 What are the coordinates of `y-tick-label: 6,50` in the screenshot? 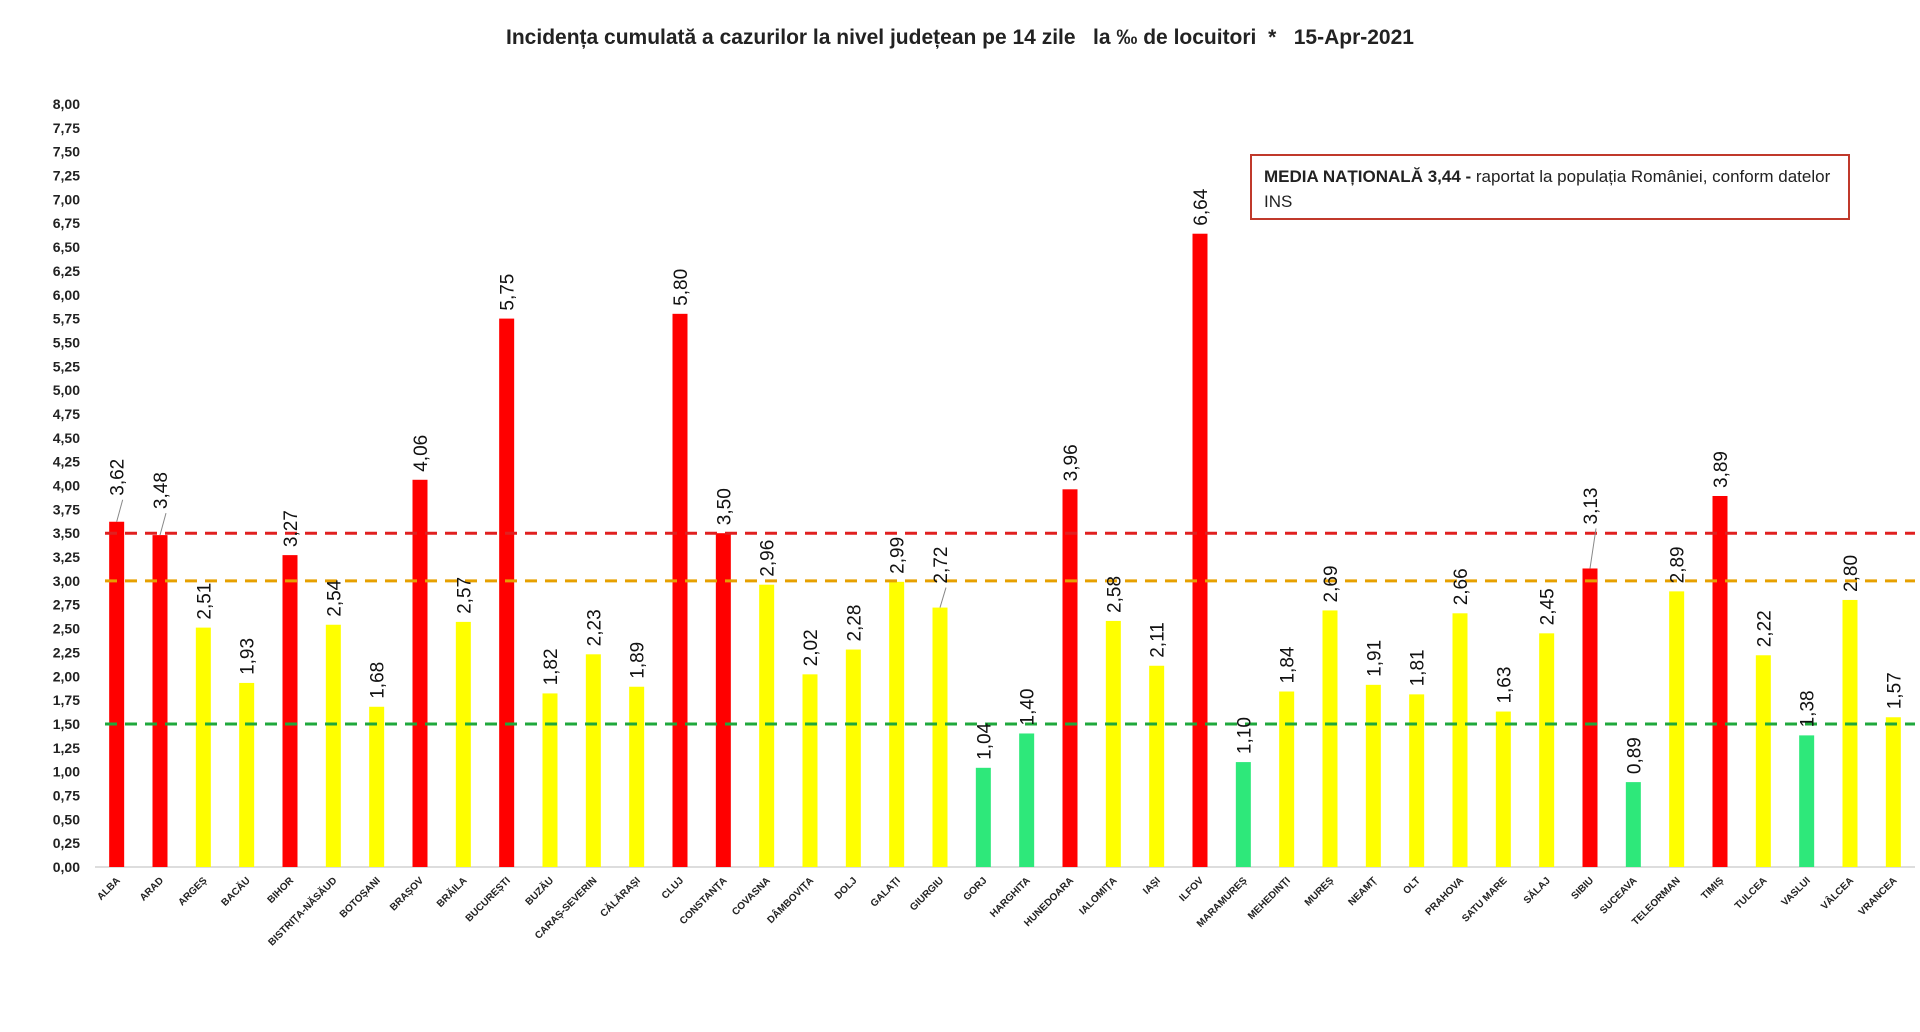 It's located at (66, 247).